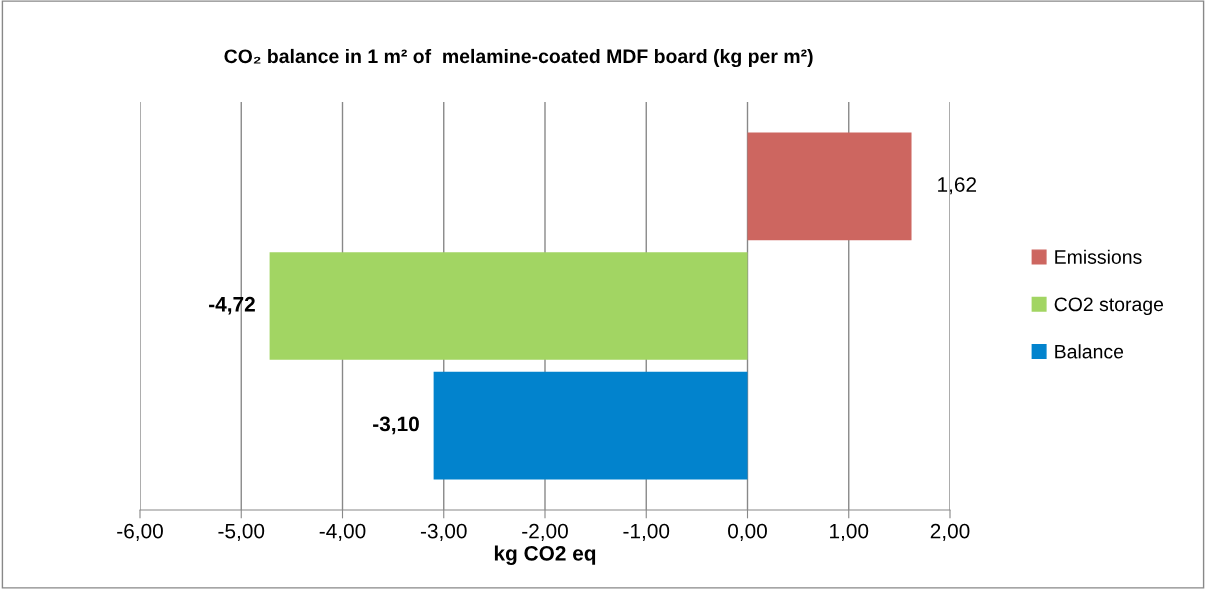  What do you see at coordinates (950, 532) in the screenshot?
I see `x-tick-label: 2,00` at bounding box center [950, 532].